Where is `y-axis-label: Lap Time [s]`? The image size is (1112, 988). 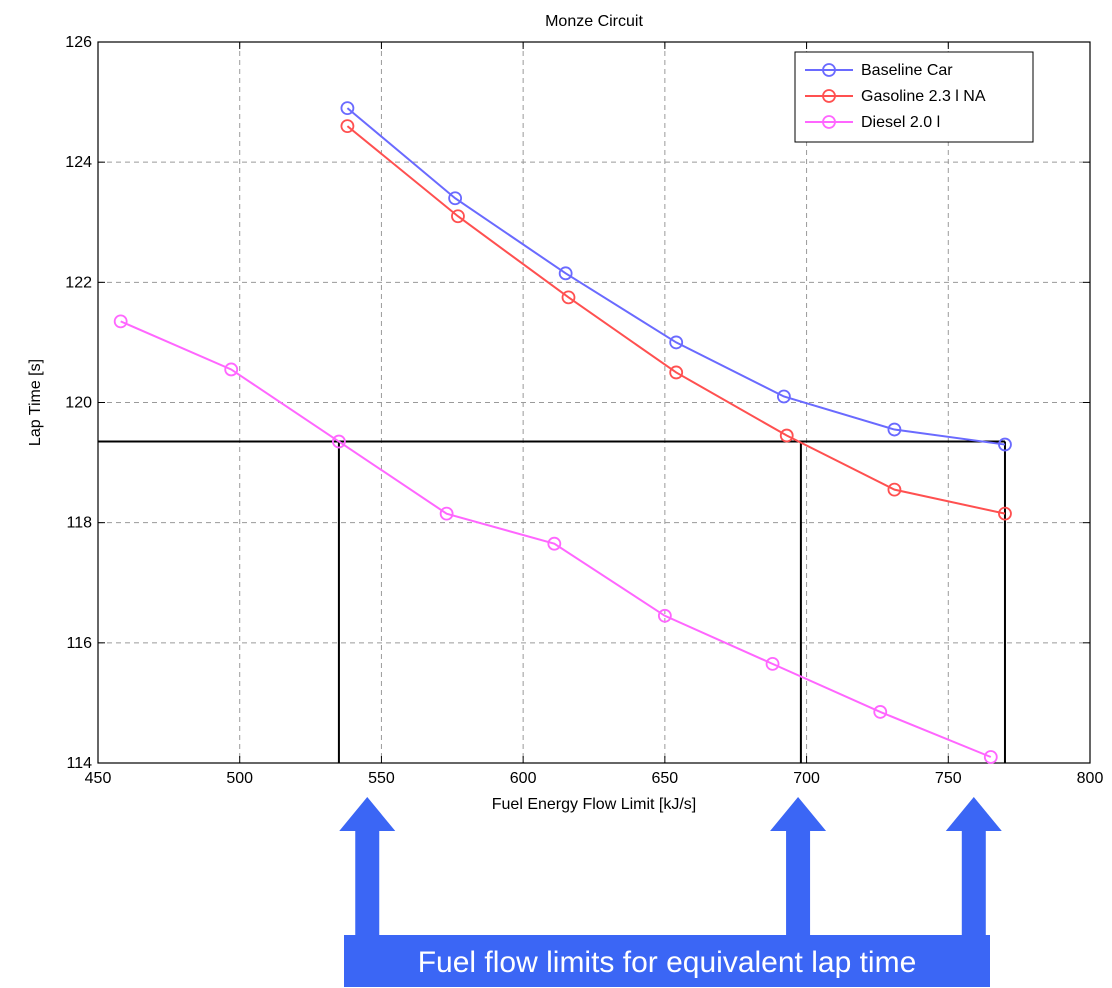 y-axis-label: Lap Time [s] is located at coordinates (35, 402).